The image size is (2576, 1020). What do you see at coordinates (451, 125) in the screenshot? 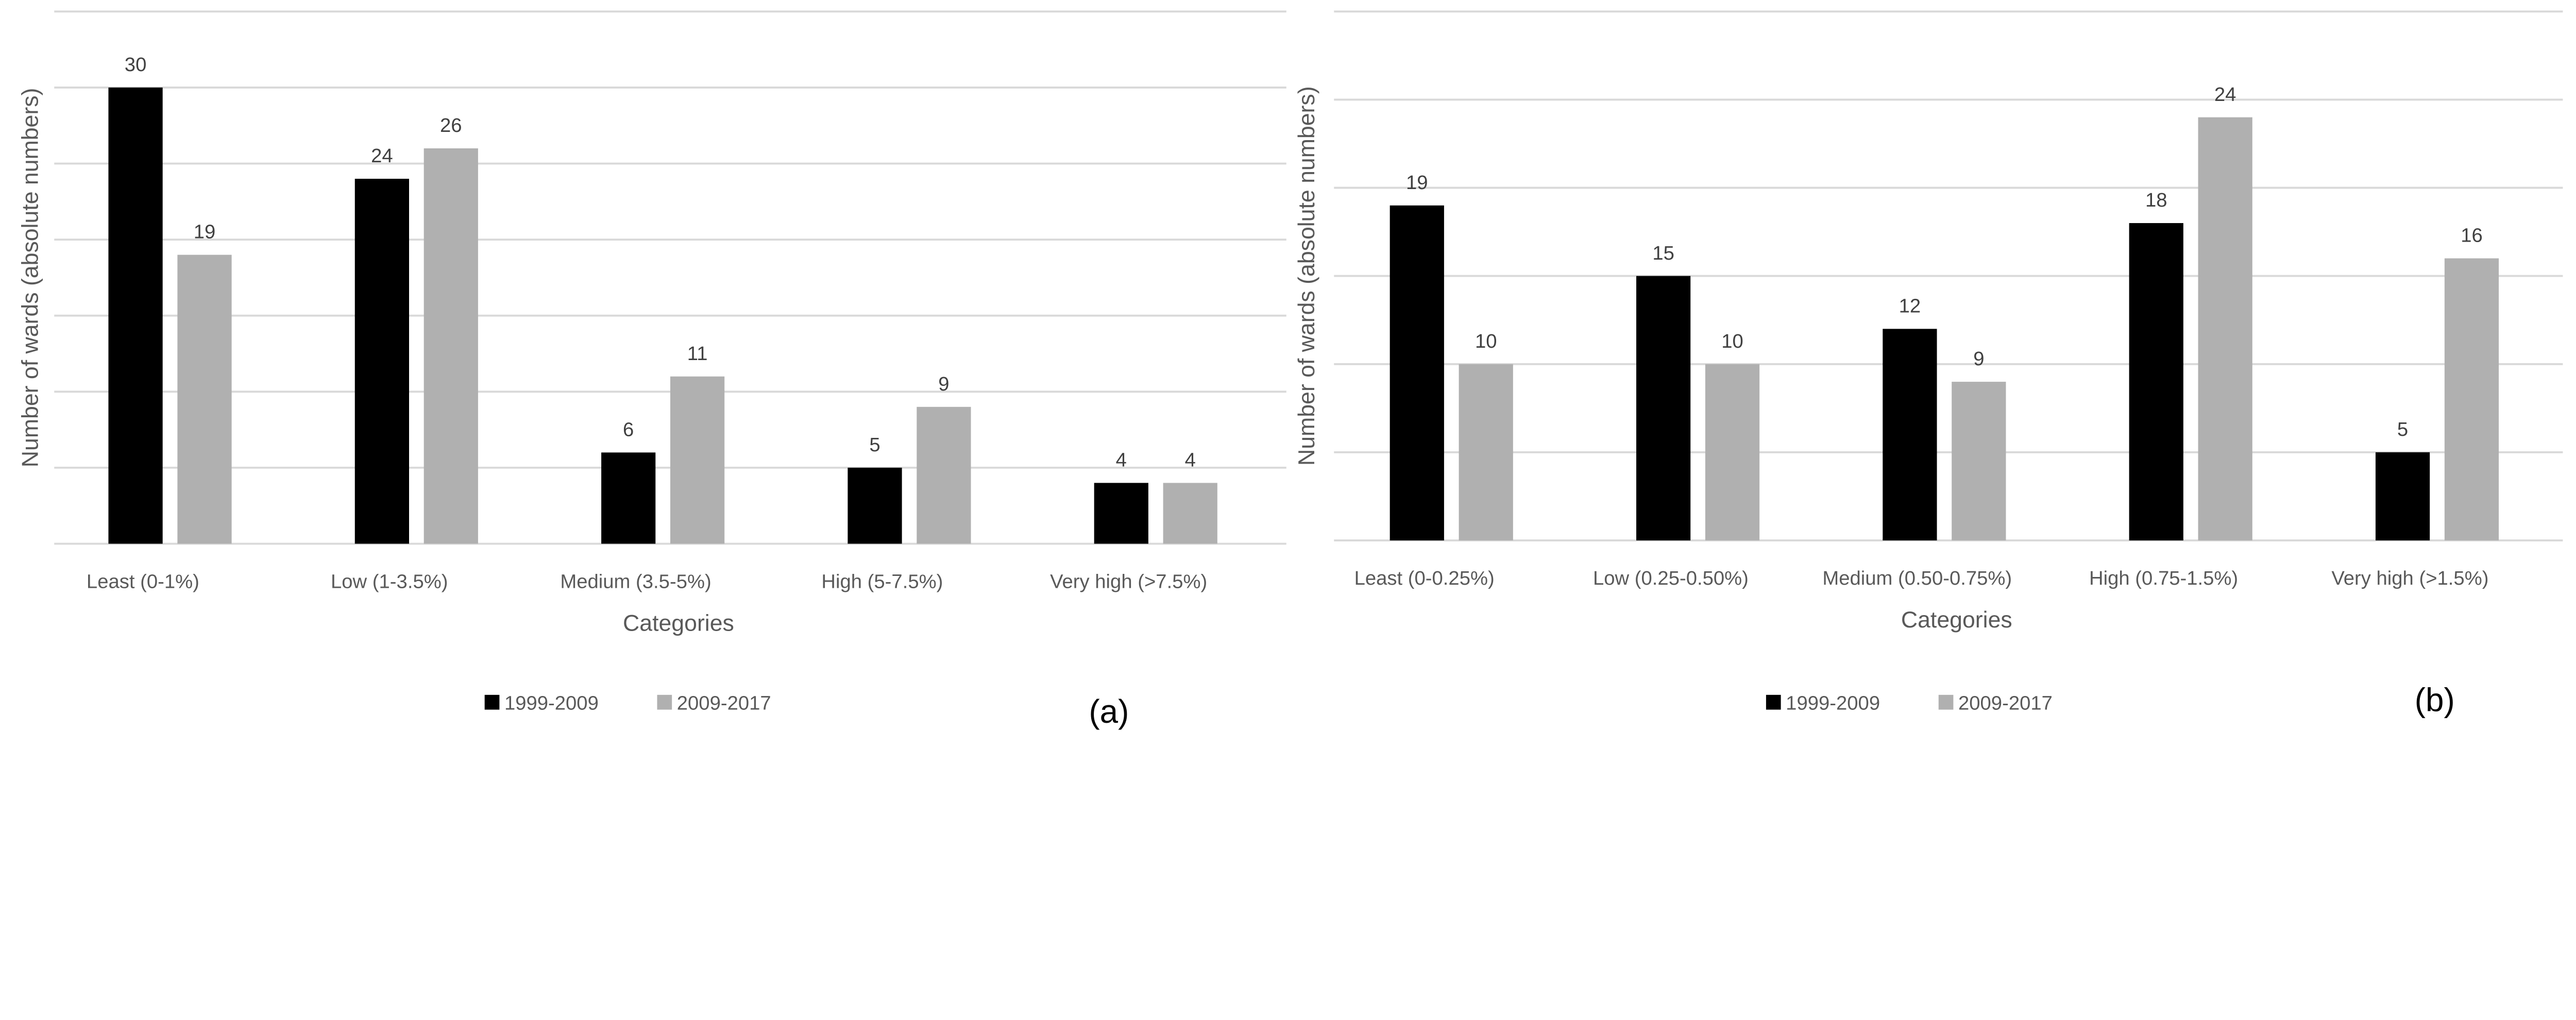
I see `data-label: 26` at bounding box center [451, 125].